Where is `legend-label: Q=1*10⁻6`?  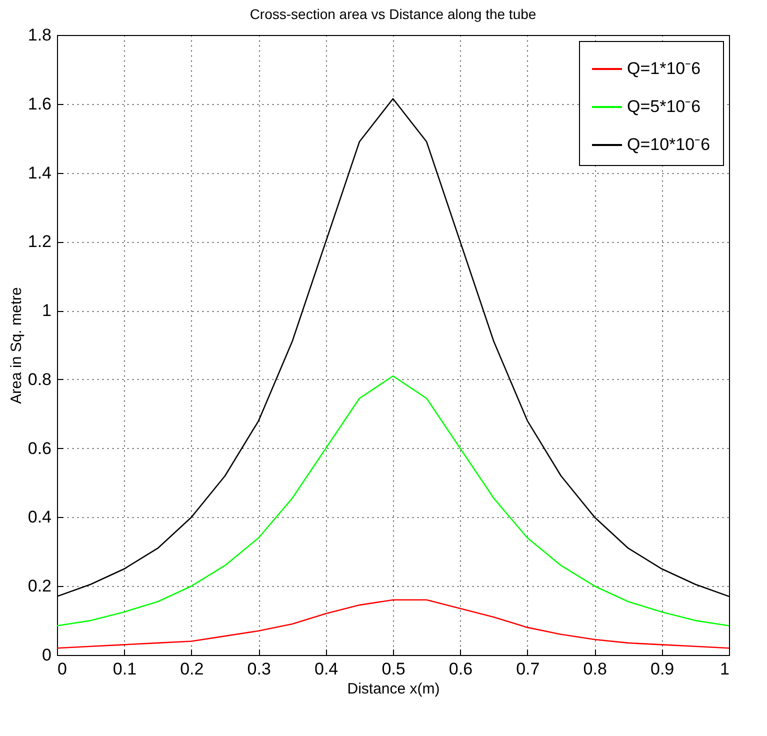 legend-label: Q=1*10⁻6 is located at coordinates (664, 68).